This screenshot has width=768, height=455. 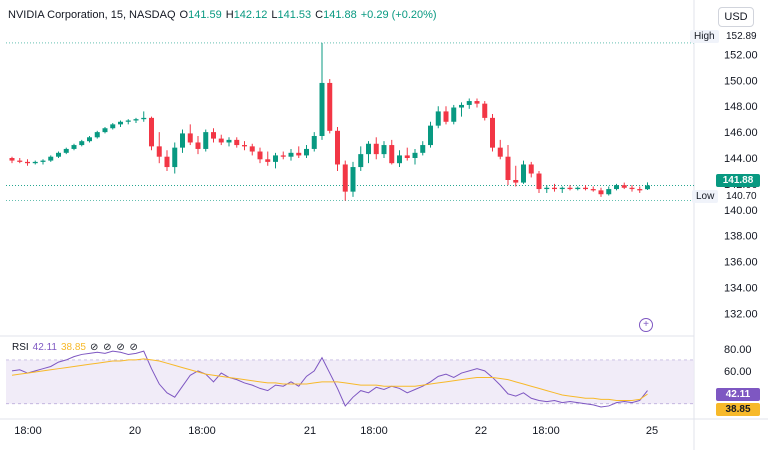 What do you see at coordinates (738, 372) in the screenshot?
I see `rsi-tick-label: 60.00` at bounding box center [738, 372].